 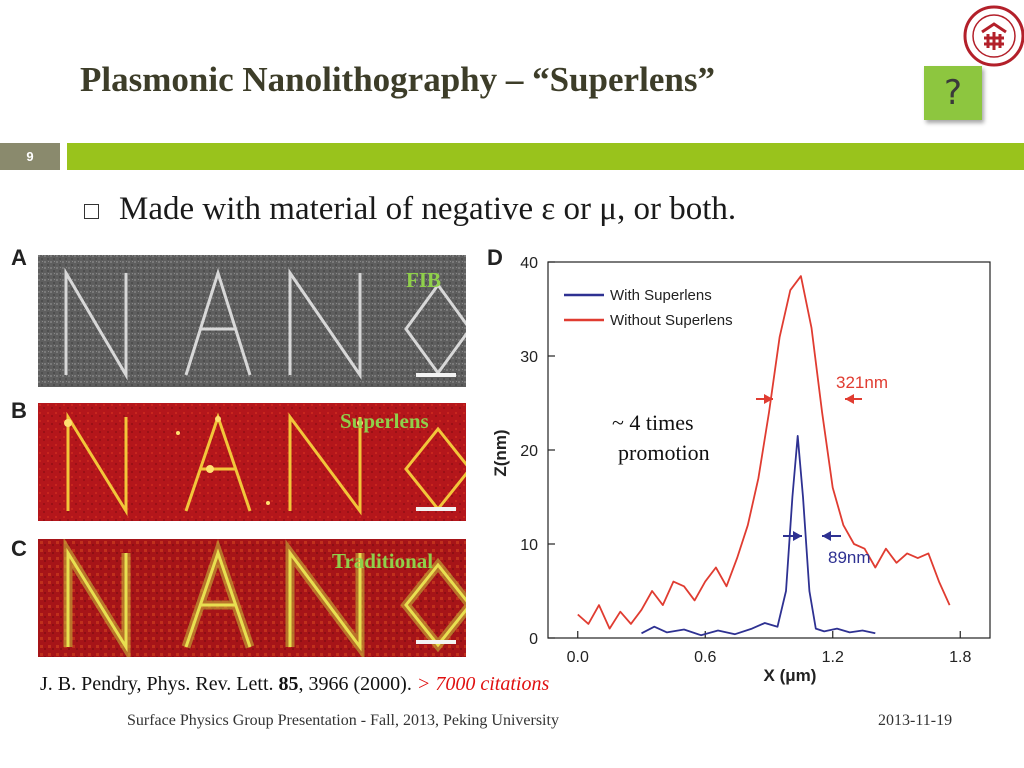 What do you see at coordinates (822, 470) in the screenshot?
I see `fwhm-markers: 321nm 89nm` at bounding box center [822, 470].